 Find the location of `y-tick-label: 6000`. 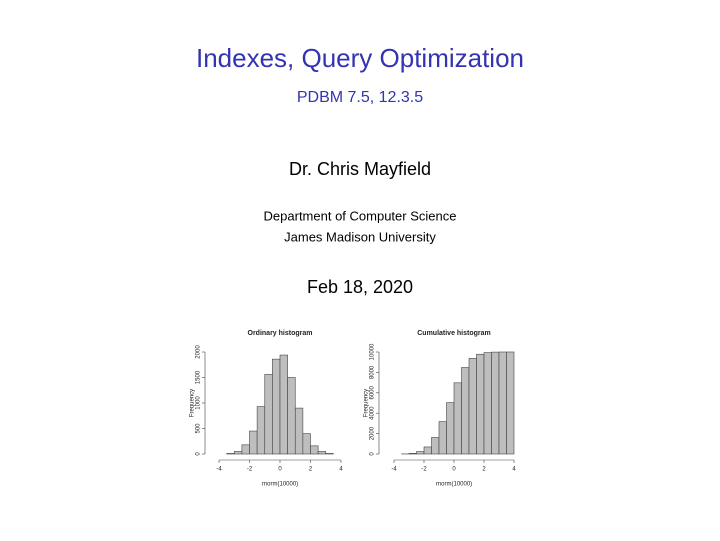

y-tick-label: 6000 is located at coordinates (373, 392).